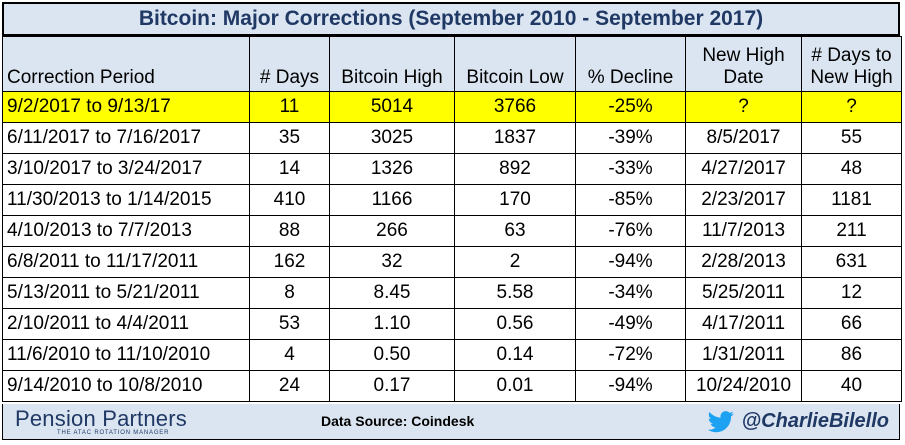 The height and width of the screenshot is (445, 905). Describe the element at coordinates (289, 386) in the screenshot. I see `cell-days: 24` at that location.